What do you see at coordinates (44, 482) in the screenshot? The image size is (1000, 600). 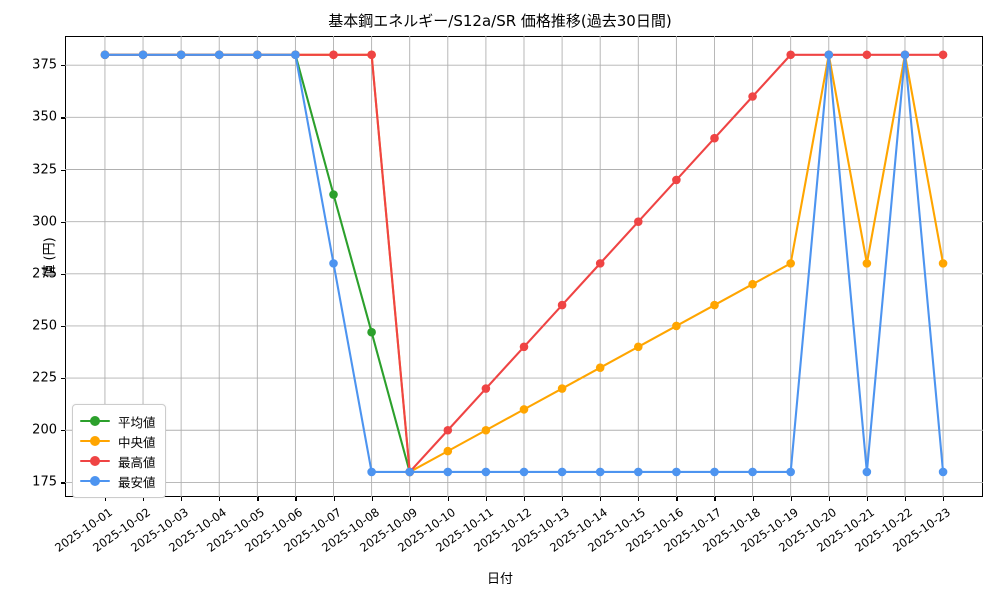 I see `y-tick-label: 175` at bounding box center [44, 482].